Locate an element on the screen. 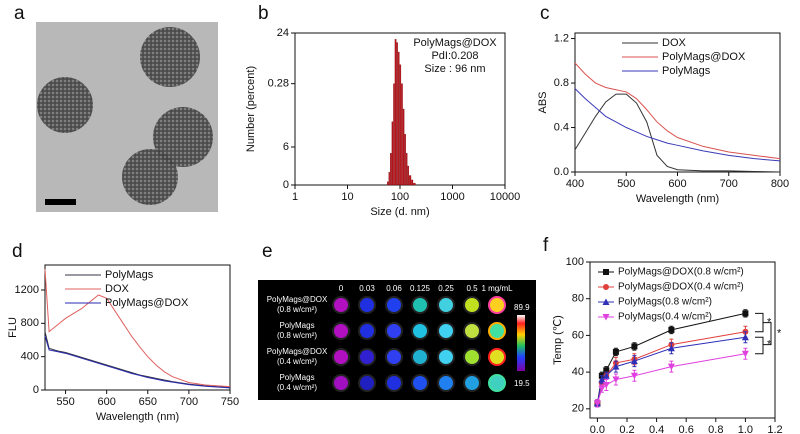  y-tick-label: 6 is located at coordinates (286, 147).